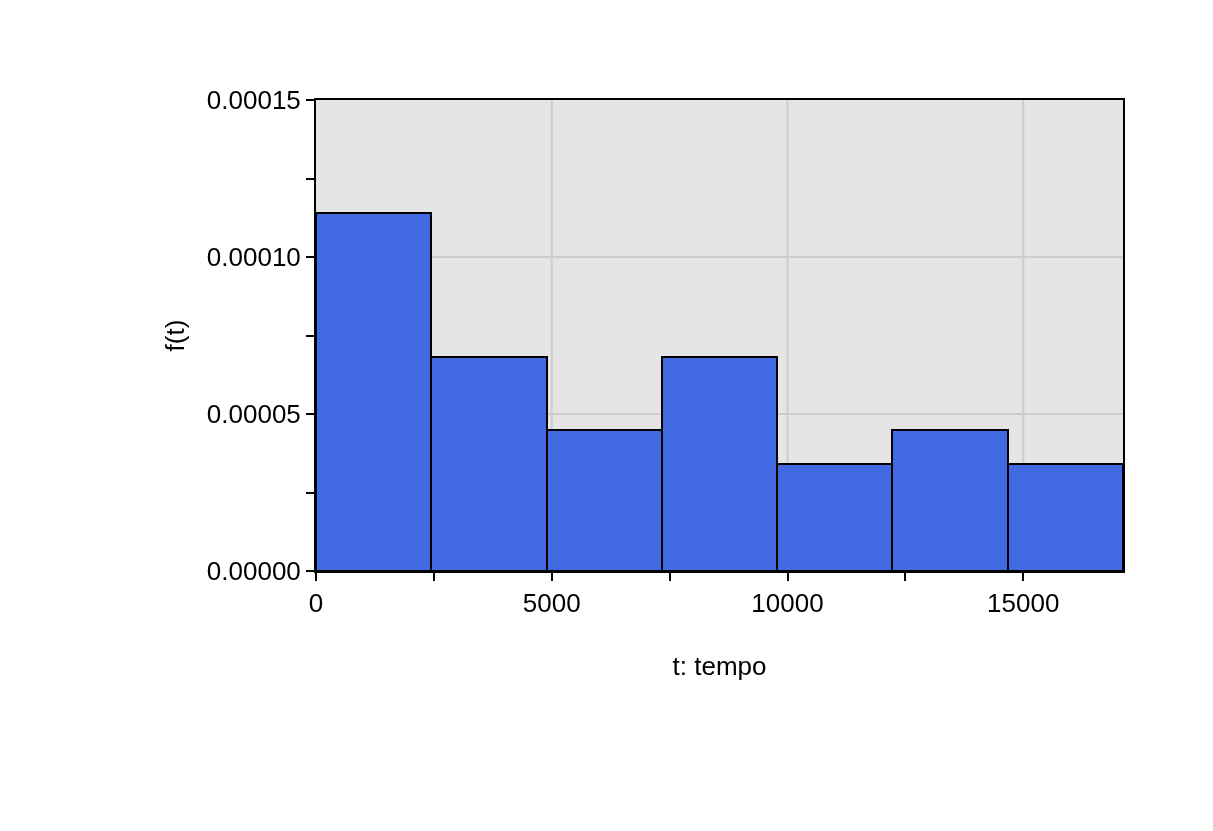 This screenshot has width=1213, height=831. What do you see at coordinates (253, 100) in the screenshot?
I see `y-tick-label: 0.00015` at bounding box center [253, 100].